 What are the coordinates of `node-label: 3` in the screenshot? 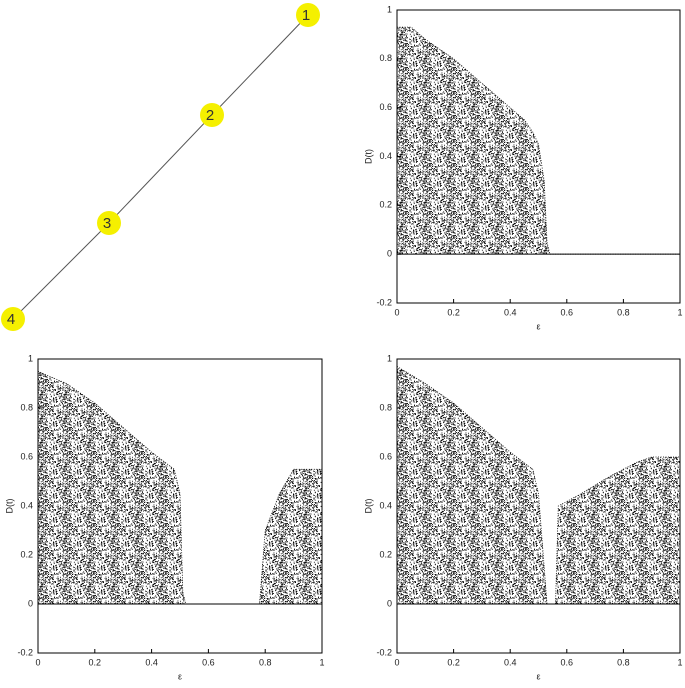 It's located at (107, 223).